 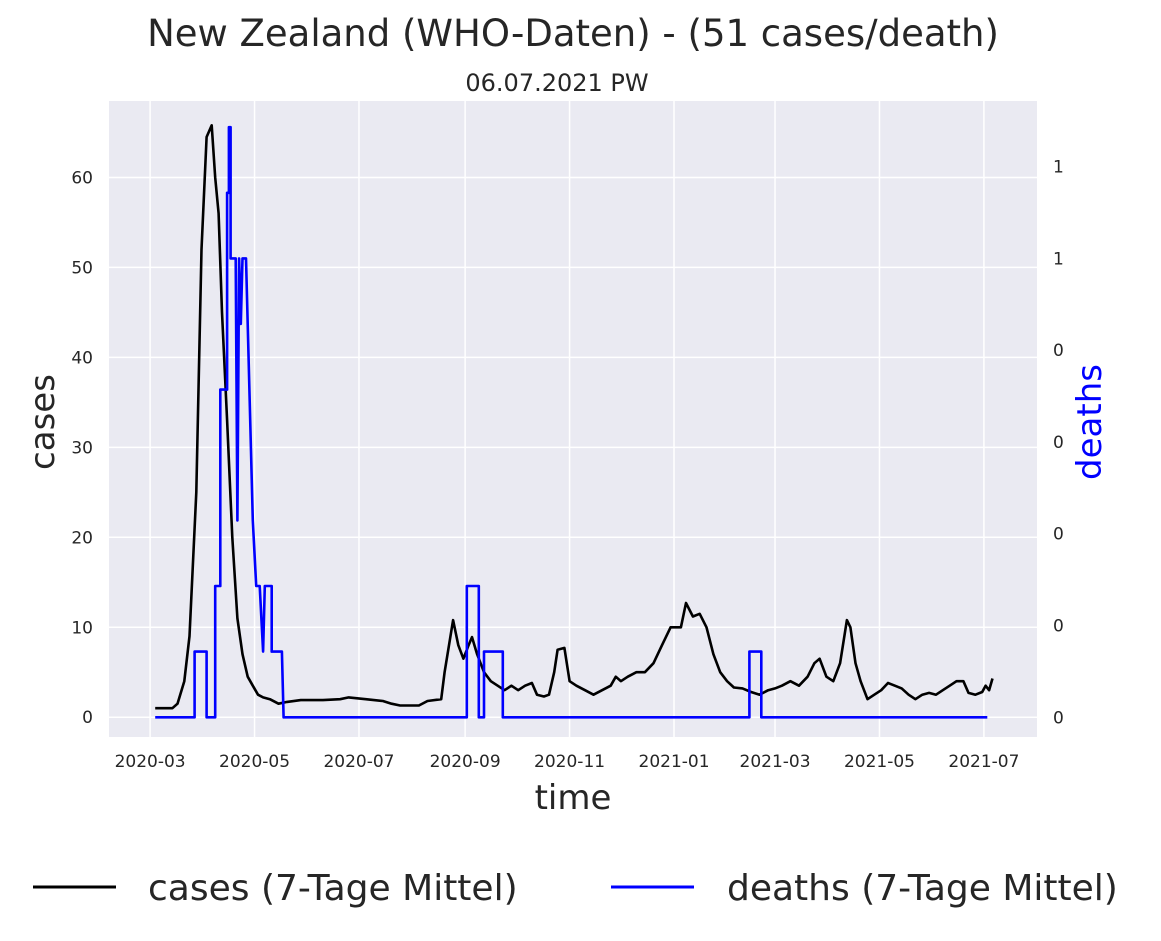 I want to click on legend-label-deaths: deaths (7-Tage Mittel), so click(x=922, y=888).